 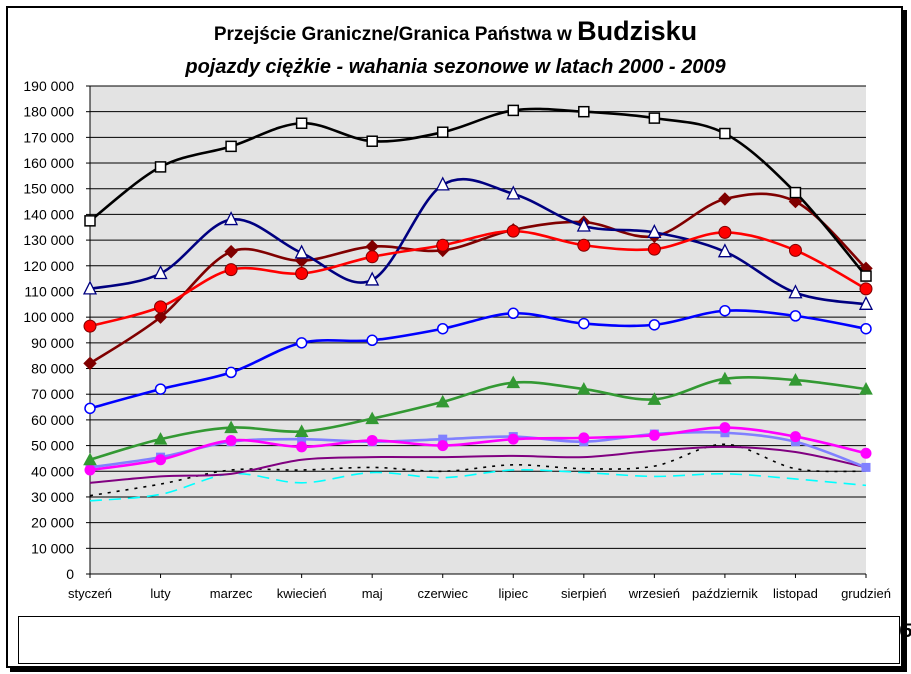 What do you see at coordinates (52, 548) in the screenshot?
I see `y-tick-label: 10 000` at bounding box center [52, 548].